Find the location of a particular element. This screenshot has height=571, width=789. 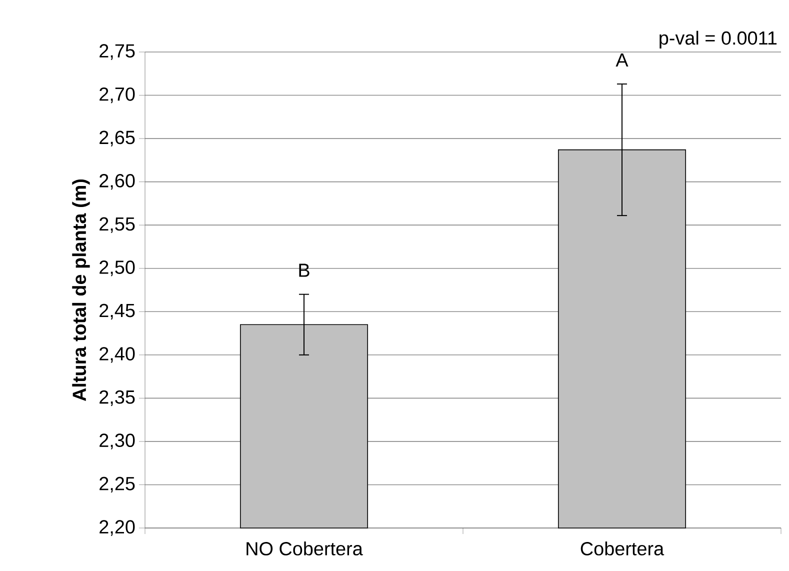

y-tick-label: 2,60 is located at coordinates (117, 182).